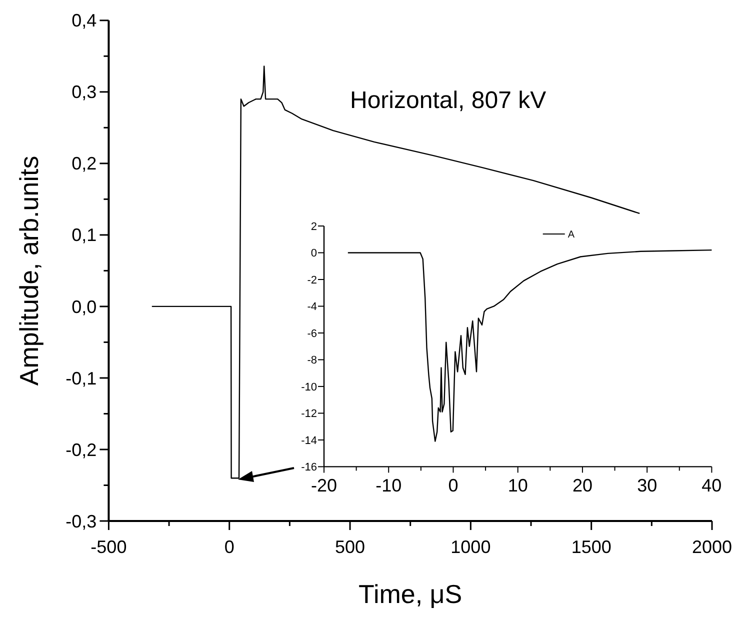 This screenshot has width=750, height=625. I want to click on y-tick-label: 0,0, so click(84, 306).